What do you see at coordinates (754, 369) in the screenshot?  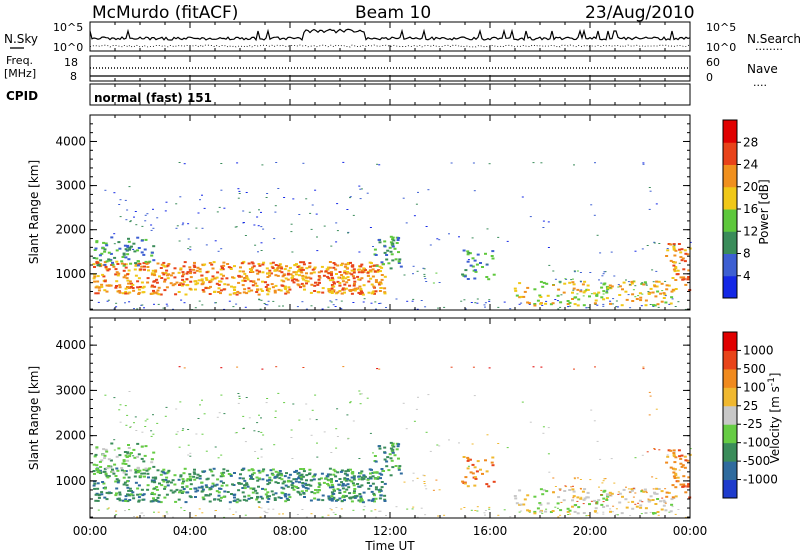 I see `colorbar-tick-label: 500` at bounding box center [754, 369].